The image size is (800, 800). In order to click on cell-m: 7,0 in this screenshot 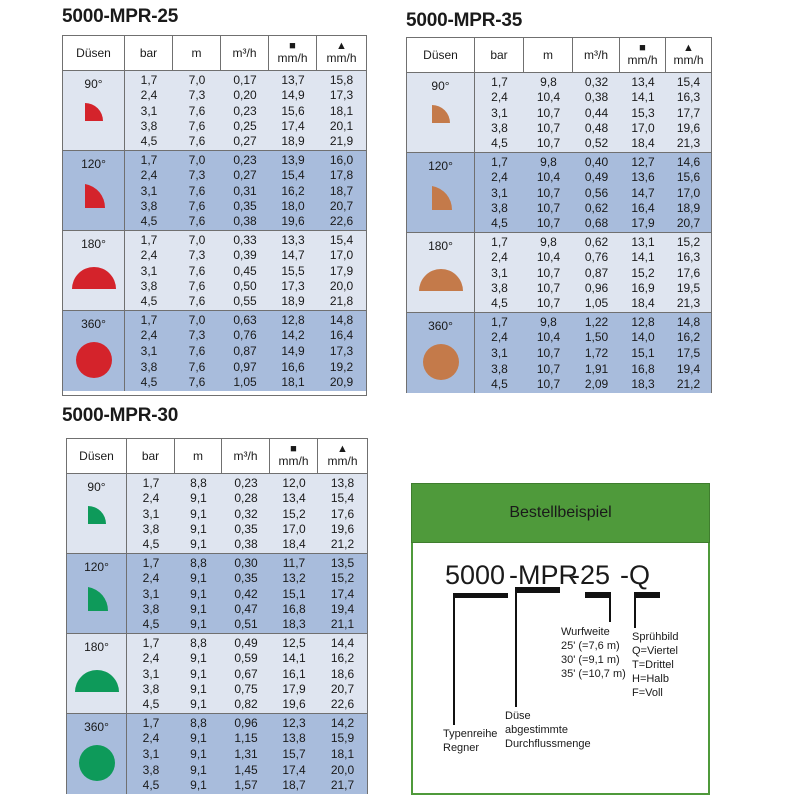, I will do `click(197, 319)`.